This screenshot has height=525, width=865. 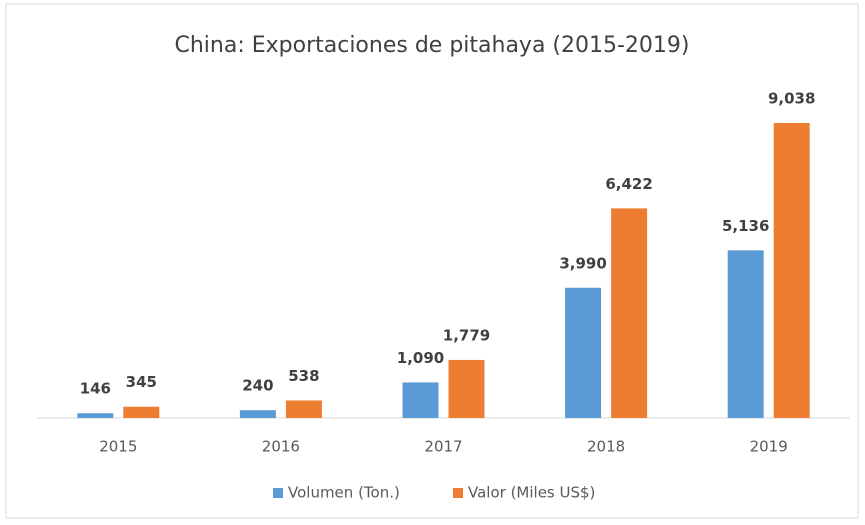 I want to click on legend-label: Volumen (Ton.), so click(x=344, y=493).